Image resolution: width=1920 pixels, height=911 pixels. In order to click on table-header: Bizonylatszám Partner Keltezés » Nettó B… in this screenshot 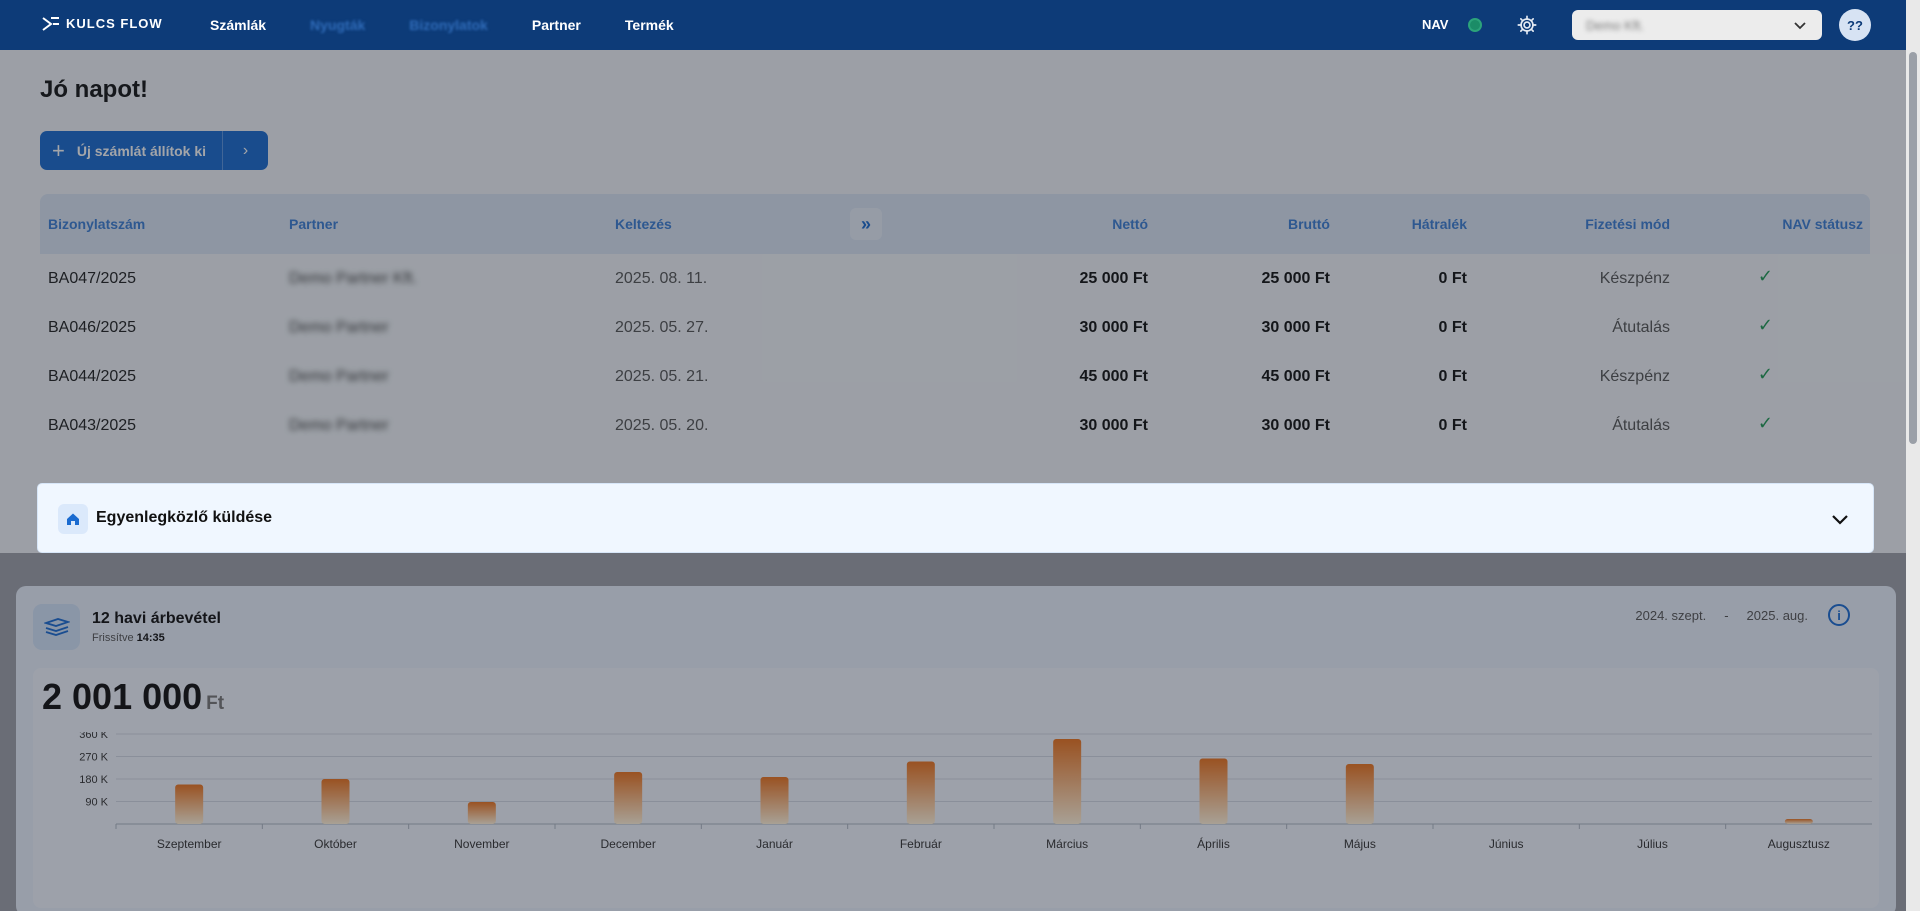, I will do `click(955, 224)`.